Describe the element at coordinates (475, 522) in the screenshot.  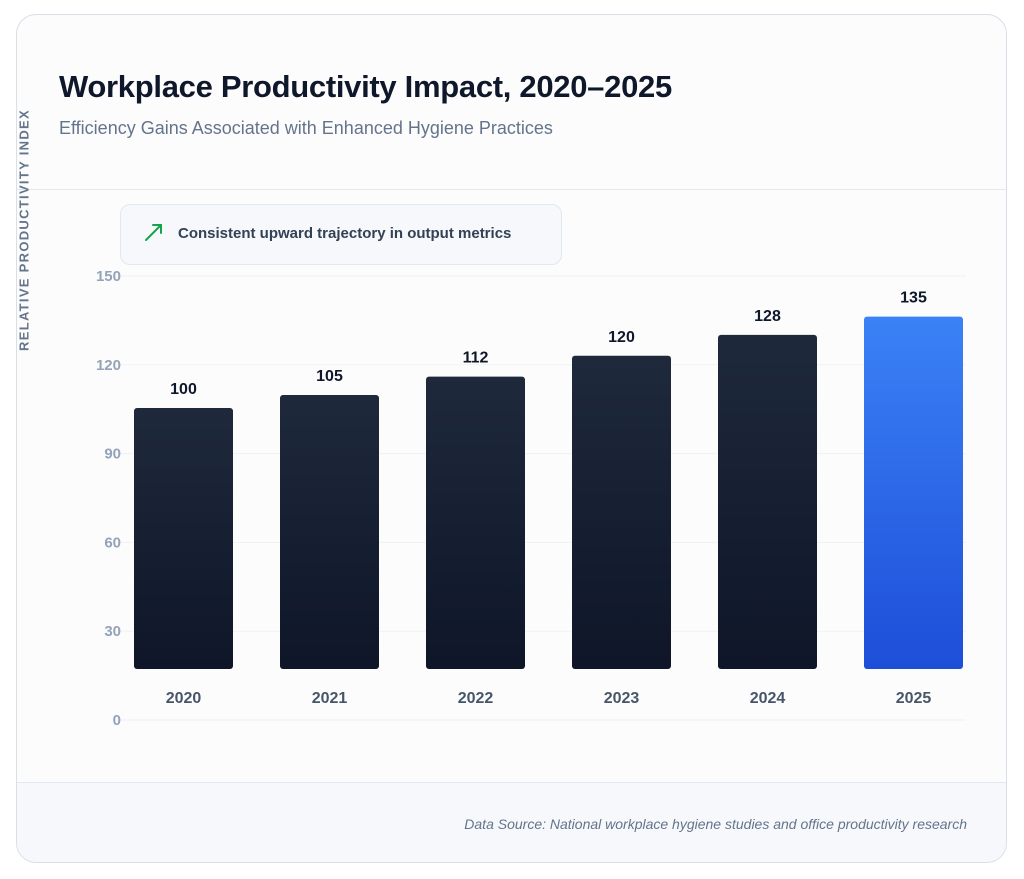
I see `bar-2022` at that location.